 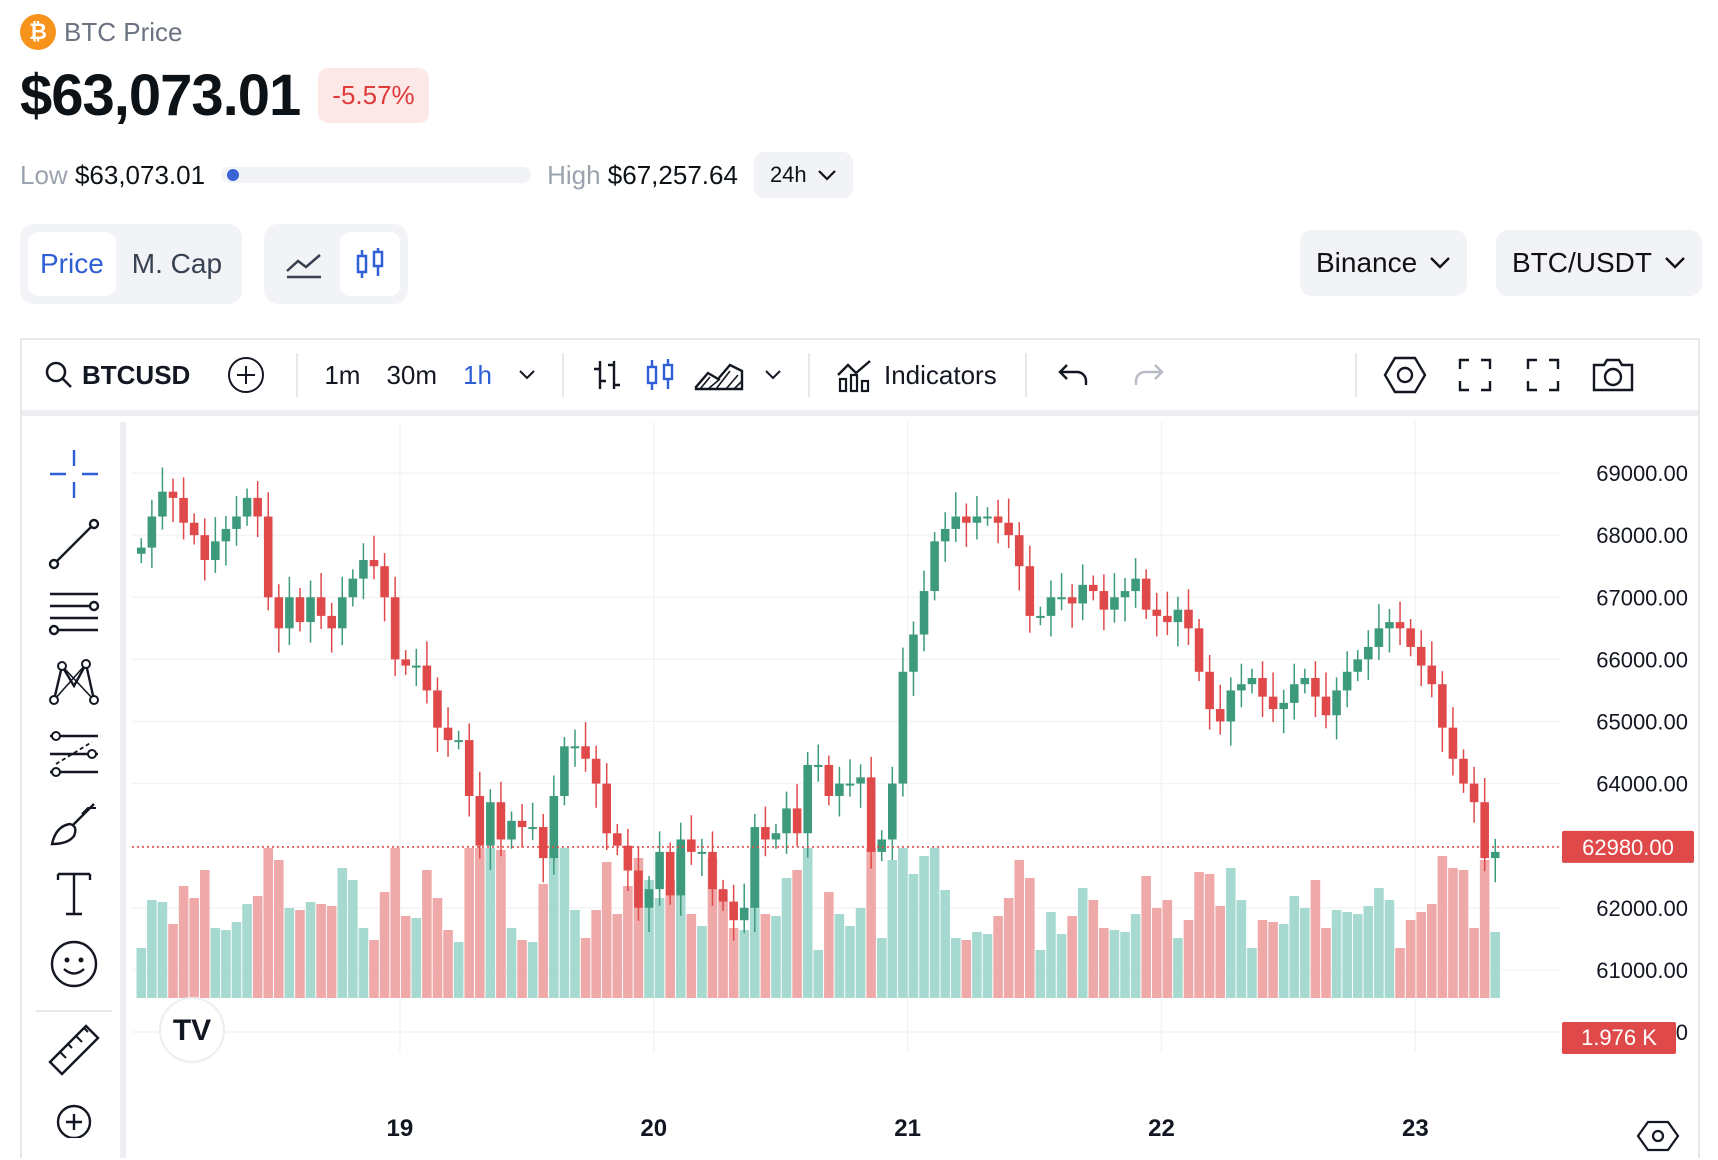 I want to click on range-row: Low $63,073.01 High $67,257.64 24h, so click(x=436, y=175).